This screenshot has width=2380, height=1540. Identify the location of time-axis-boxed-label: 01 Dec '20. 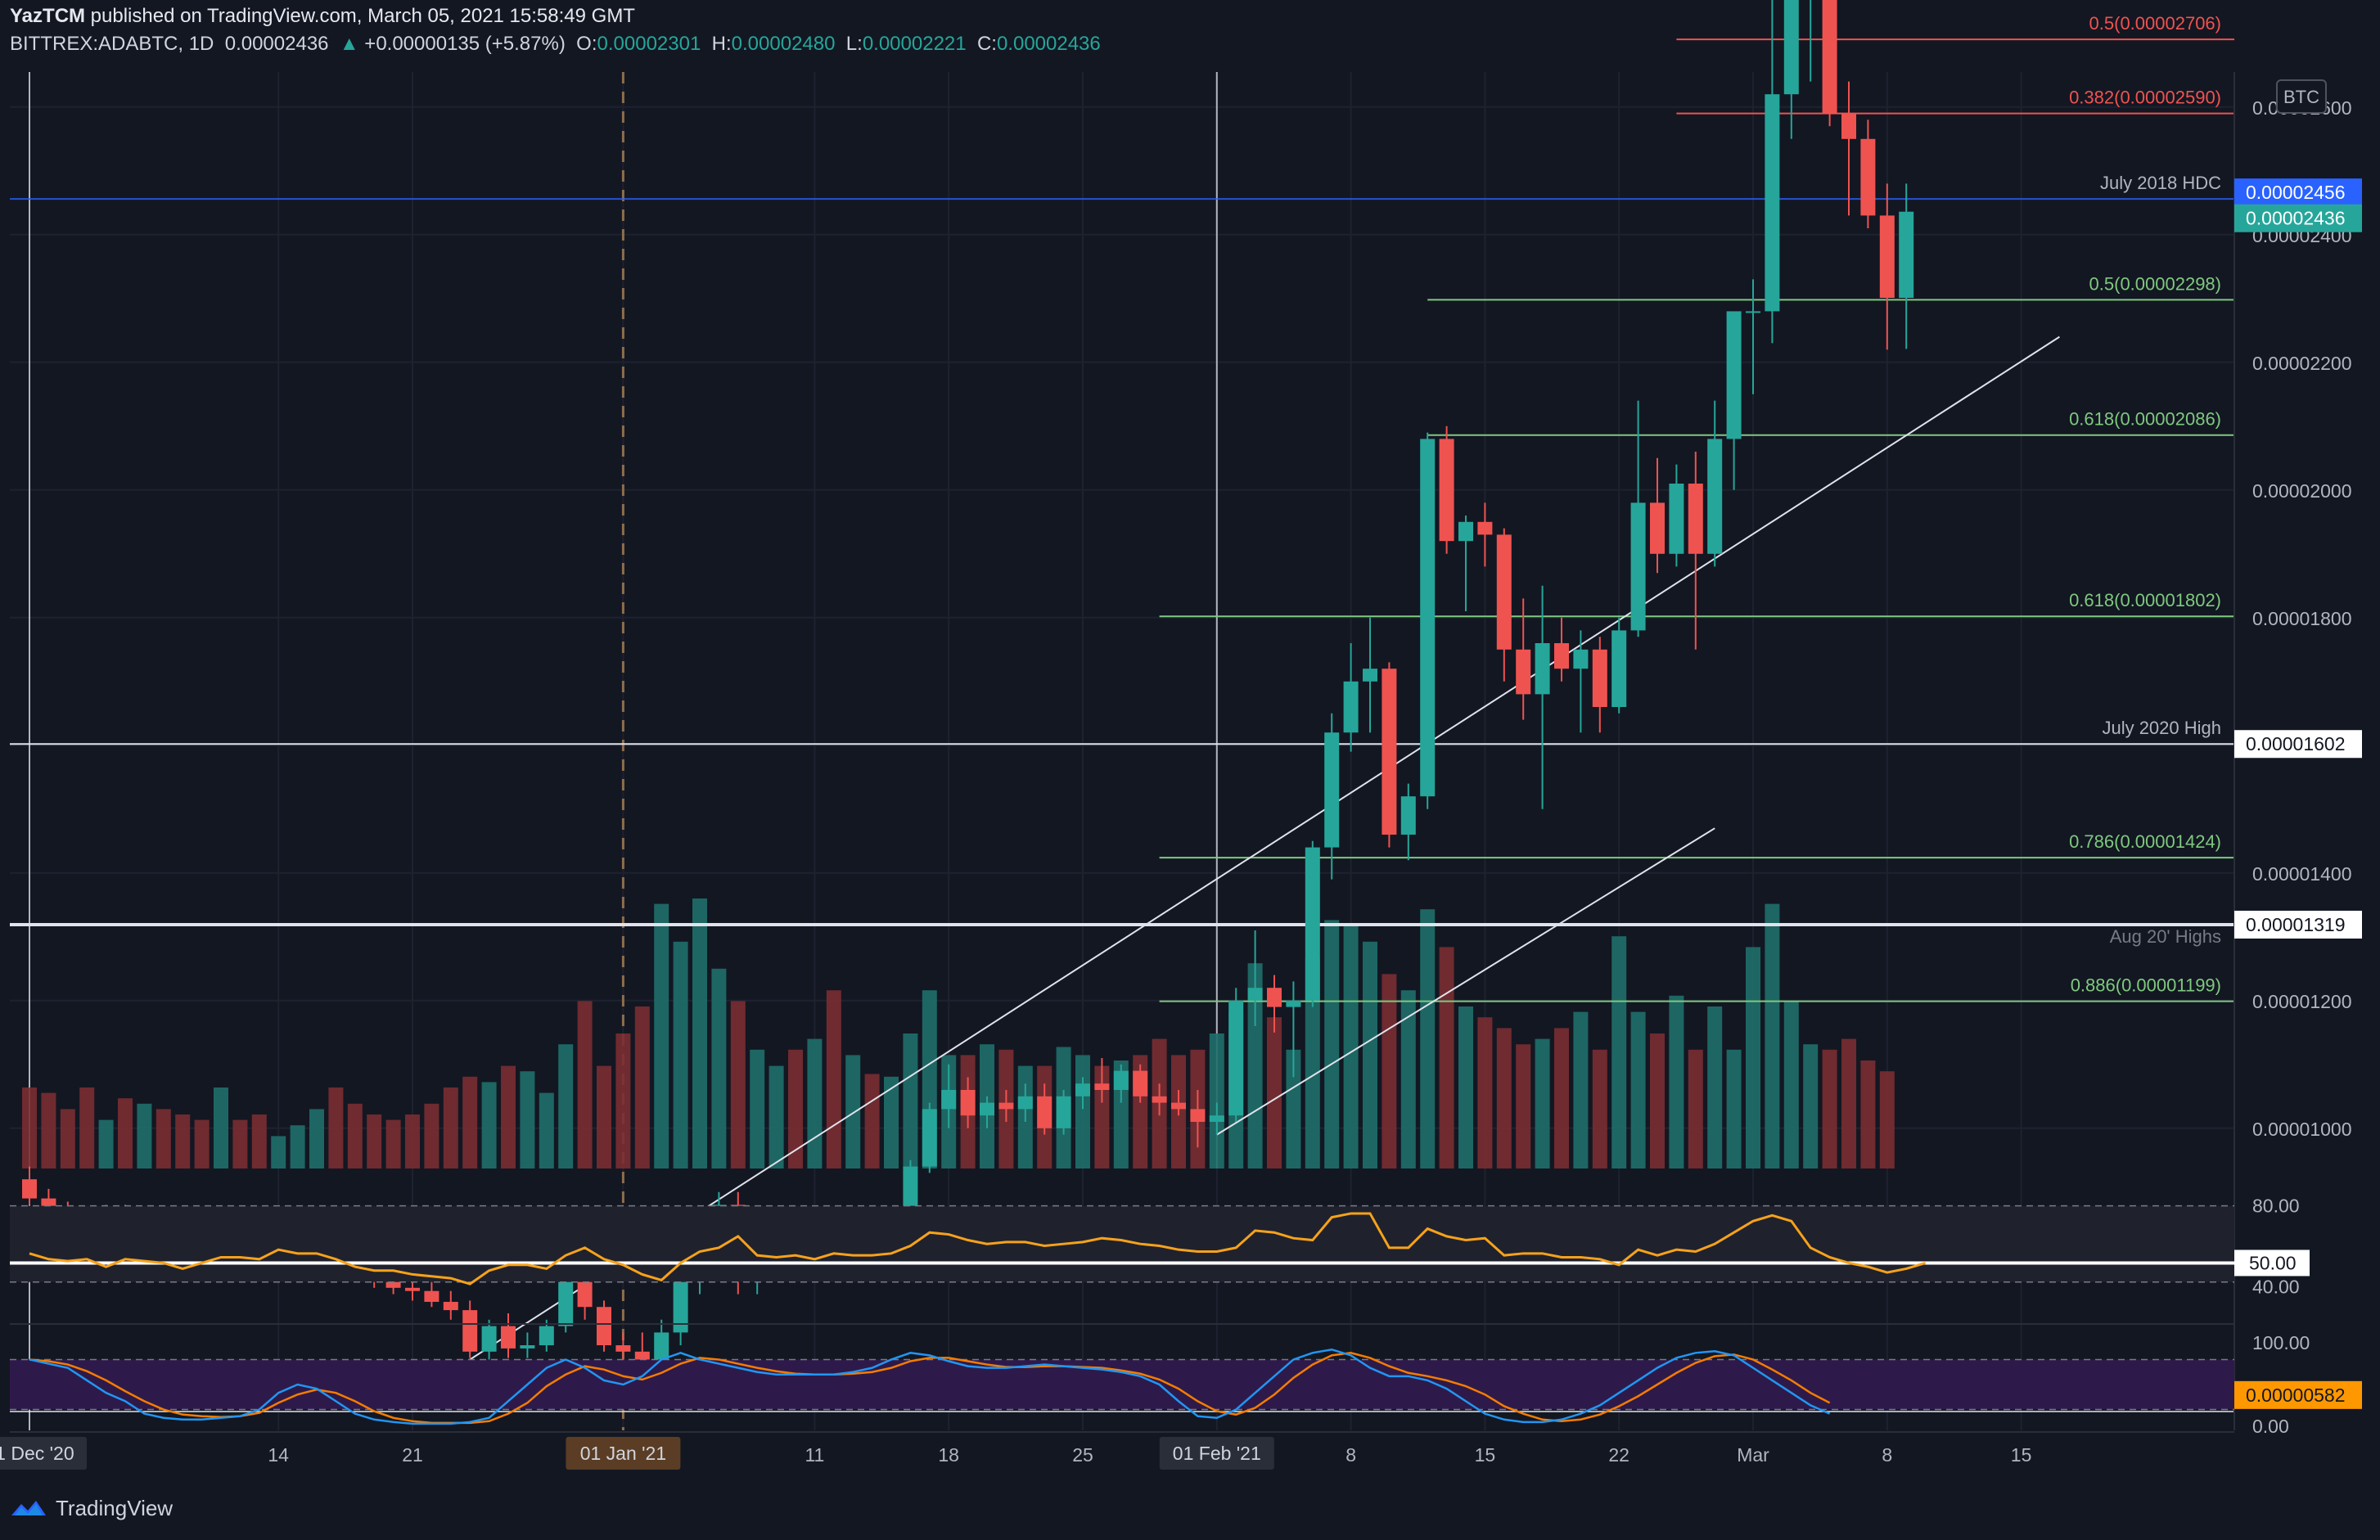
(43, 1453).